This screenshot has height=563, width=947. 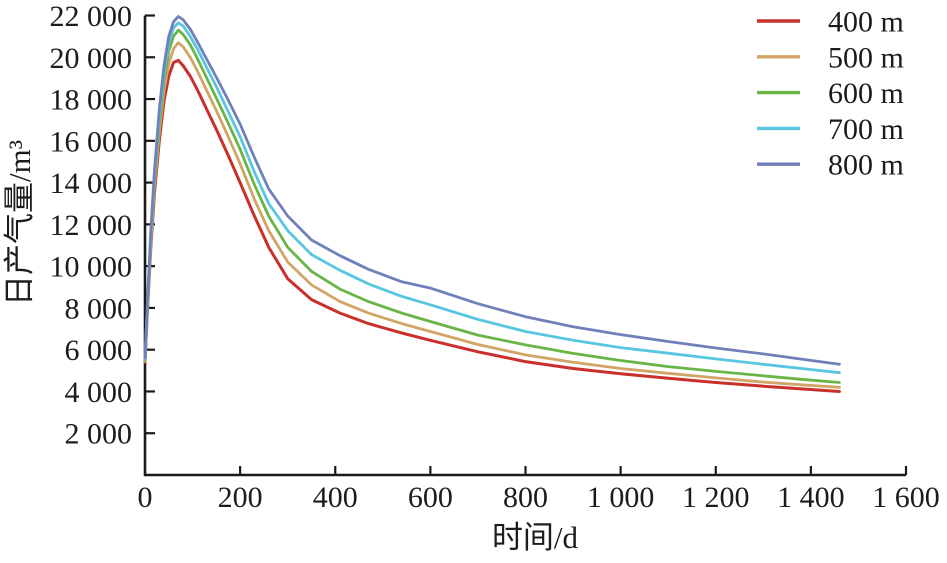 I want to click on y-tick-label: 20 000, so click(x=91, y=58).